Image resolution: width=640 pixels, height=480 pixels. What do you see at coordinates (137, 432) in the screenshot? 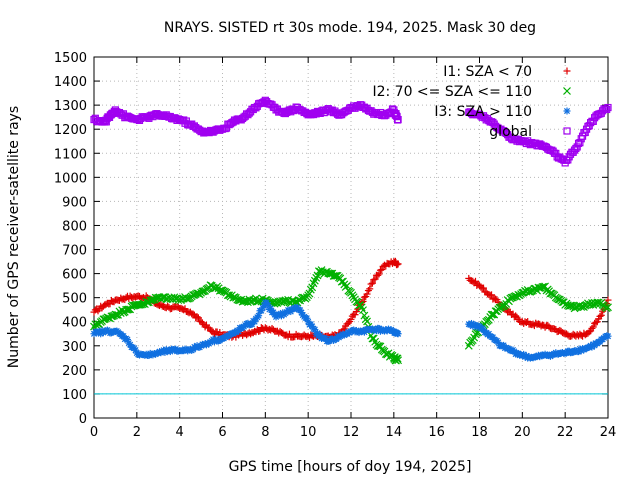
I see `x-tick-label: 2` at bounding box center [137, 432].